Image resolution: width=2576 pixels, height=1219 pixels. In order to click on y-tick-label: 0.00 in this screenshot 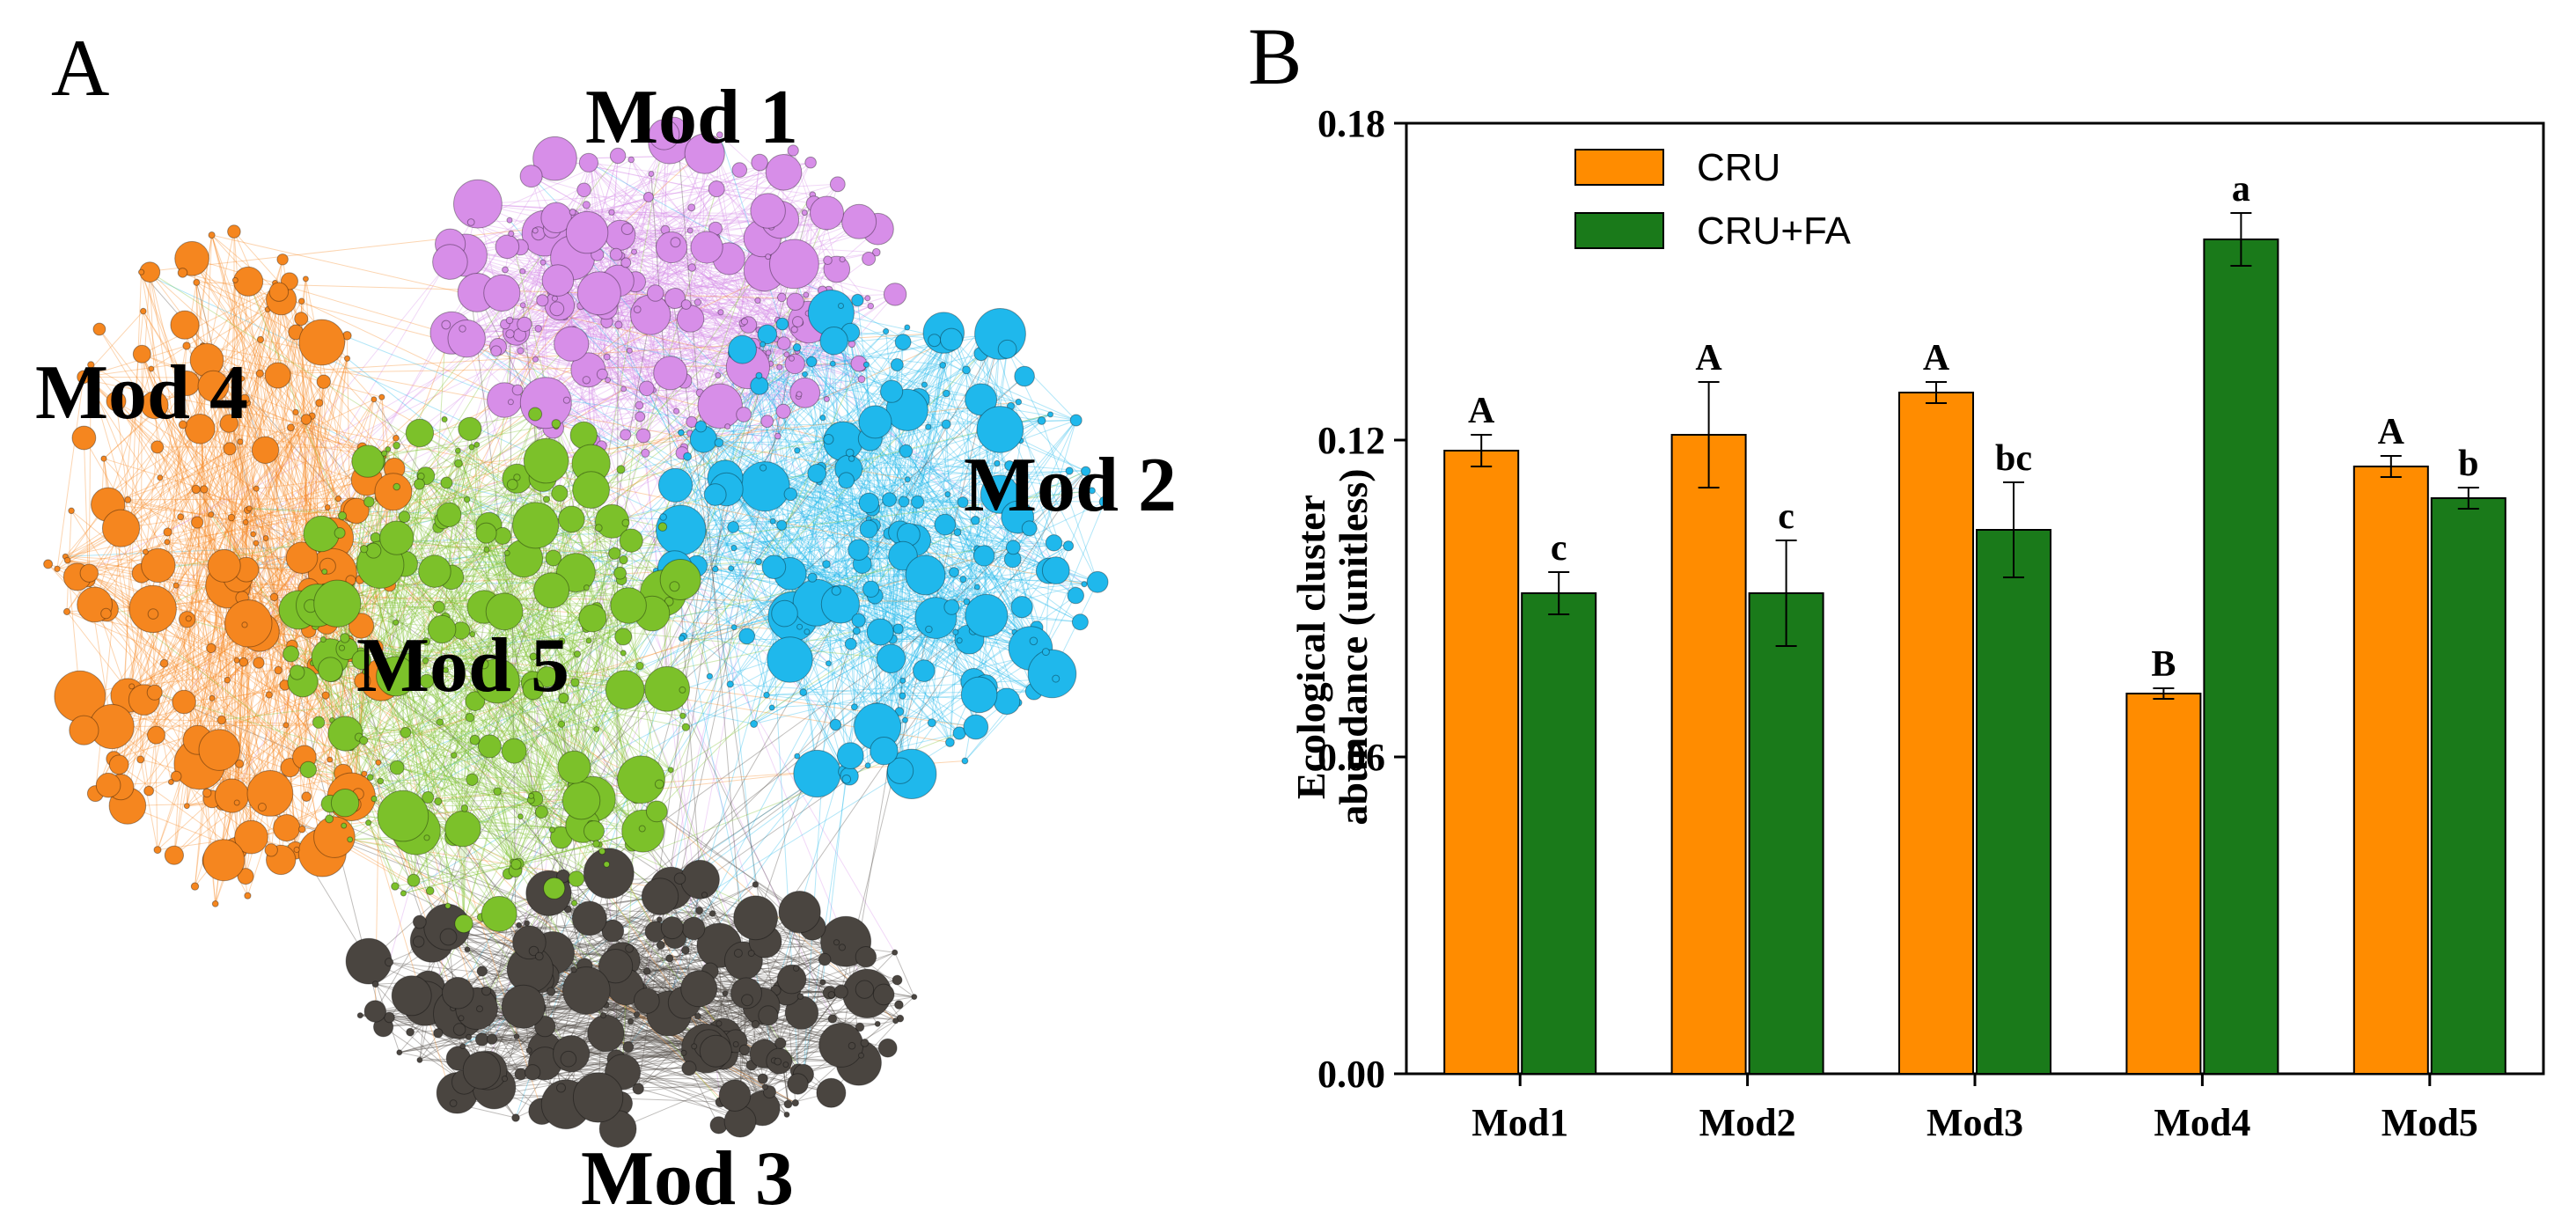, I will do `click(1351, 1074)`.